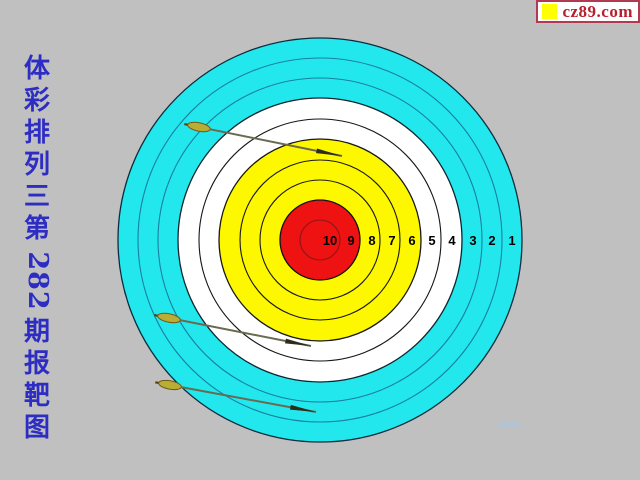  I want to click on title-char: 彩, so click(36, 101).